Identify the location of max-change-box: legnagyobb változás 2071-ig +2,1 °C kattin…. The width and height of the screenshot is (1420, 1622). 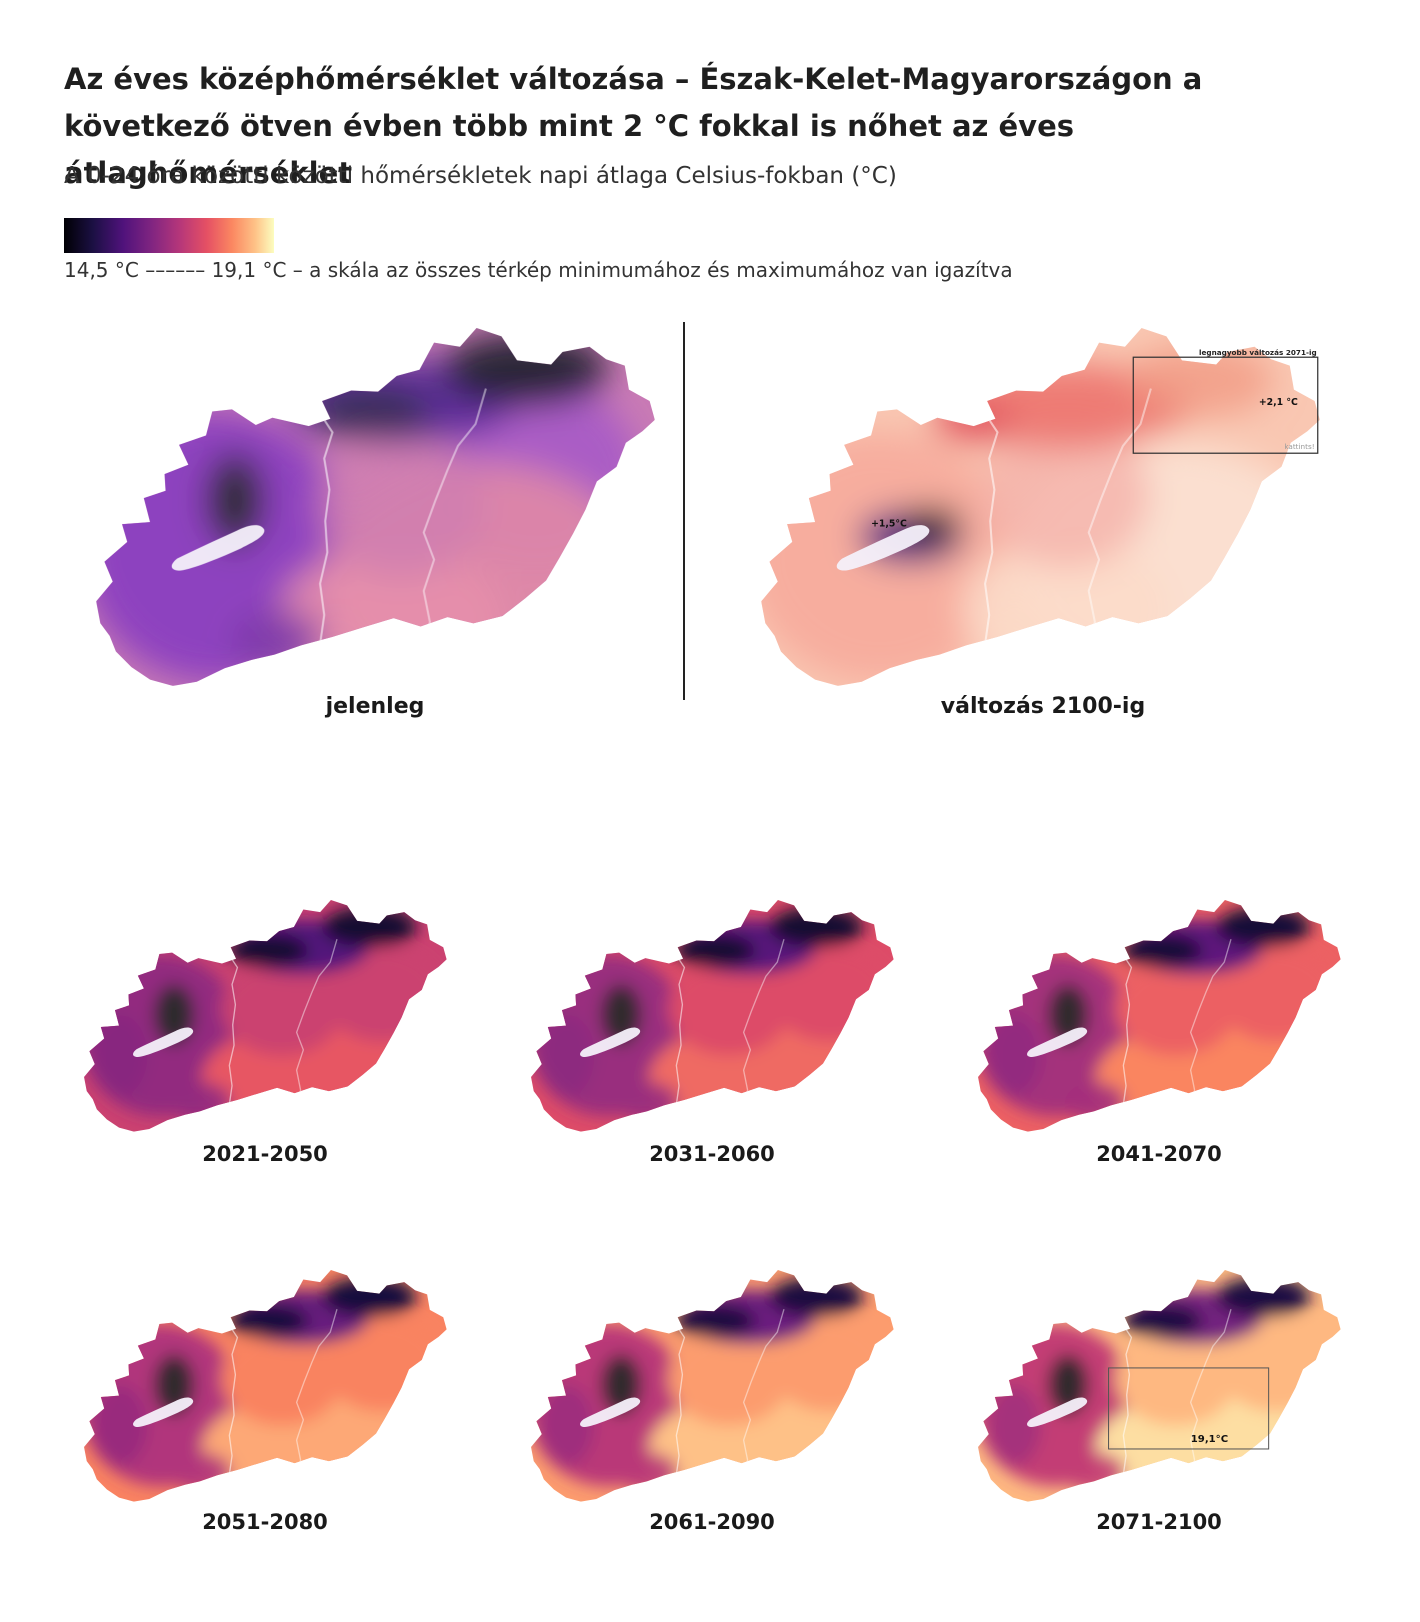
(1225, 401).